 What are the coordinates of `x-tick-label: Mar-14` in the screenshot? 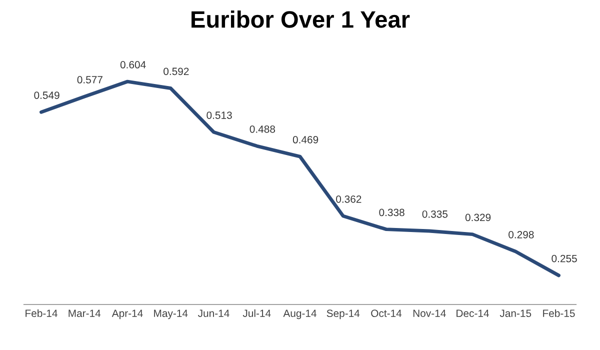 It's located at (84, 314).